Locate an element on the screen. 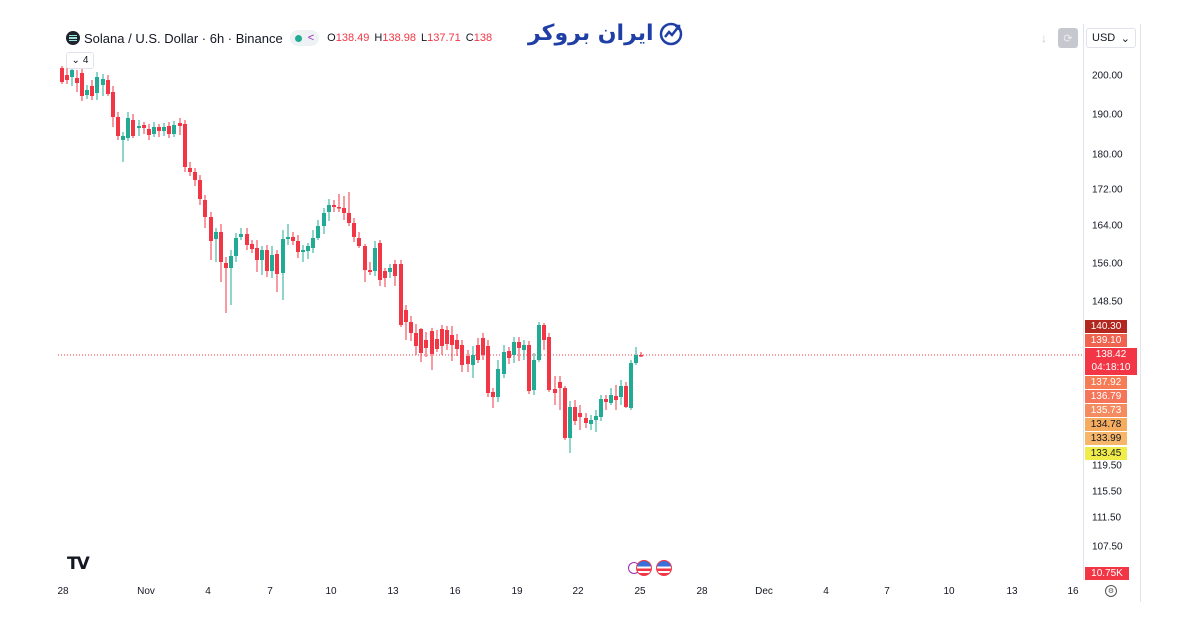 The image size is (1200, 628). time-tick: 28 is located at coordinates (63, 591).